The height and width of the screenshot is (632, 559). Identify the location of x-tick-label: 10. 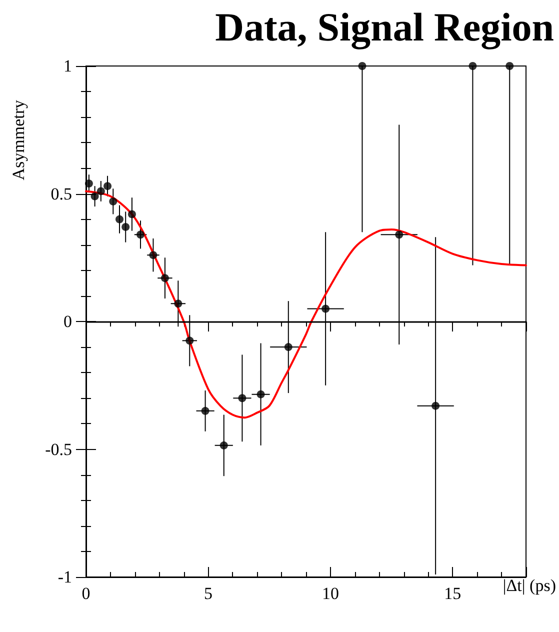
(330, 593).